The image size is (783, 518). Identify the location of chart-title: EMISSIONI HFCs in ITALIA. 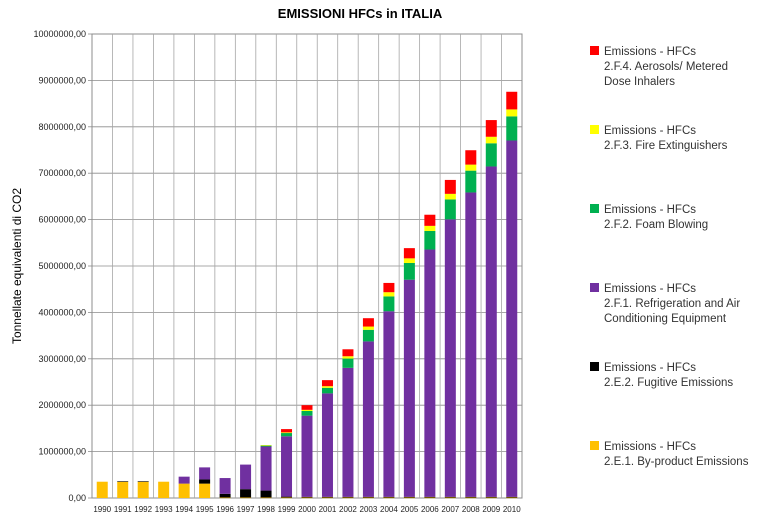
(360, 13).